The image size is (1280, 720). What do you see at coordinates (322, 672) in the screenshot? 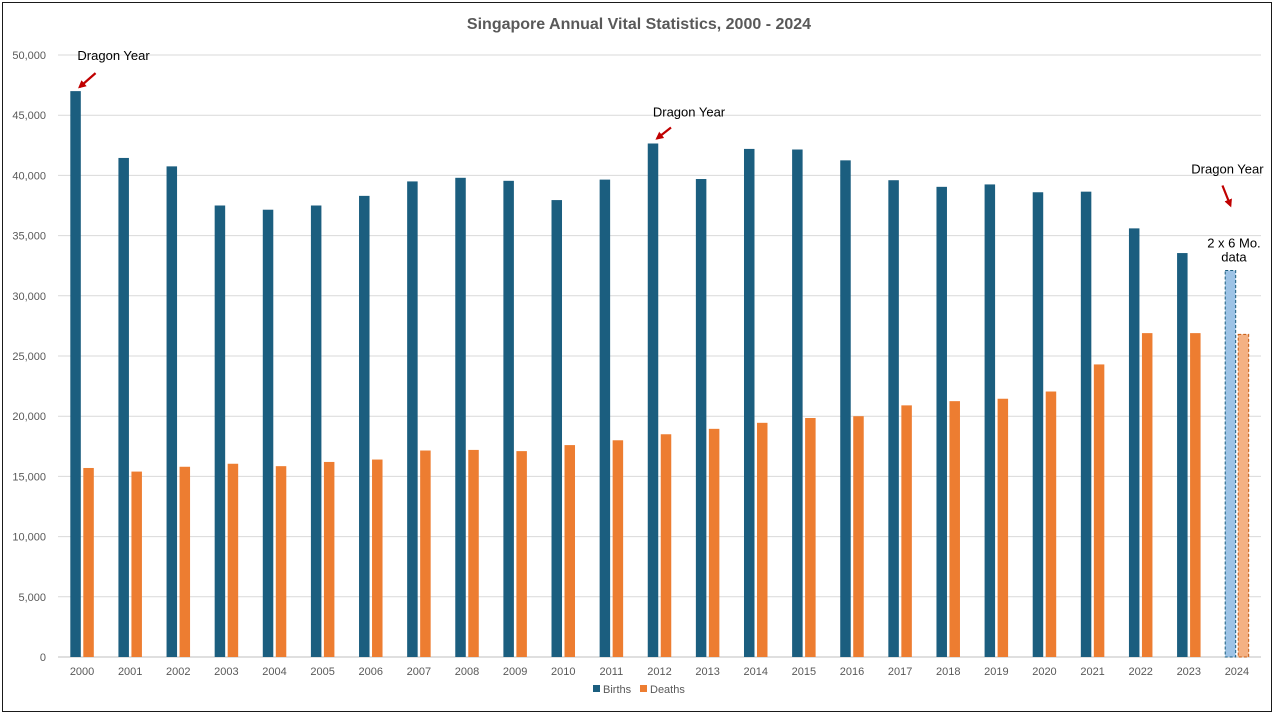
I see `x-tick-label: 2005` at bounding box center [322, 672].